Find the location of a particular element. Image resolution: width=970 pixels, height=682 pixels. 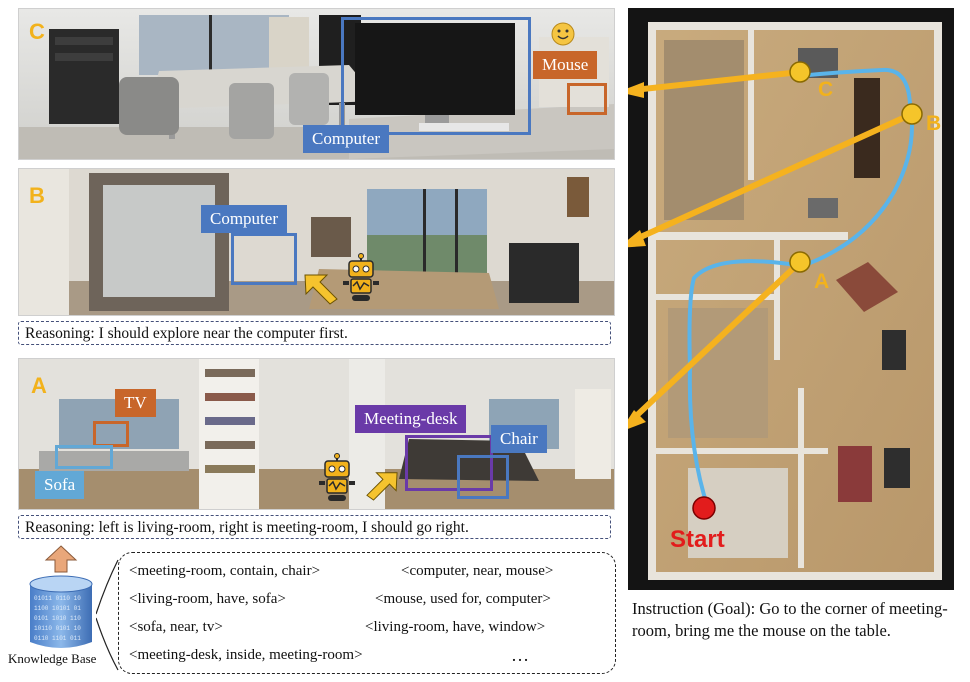

computer-label-b: Computer is located at coordinates (244, 219).